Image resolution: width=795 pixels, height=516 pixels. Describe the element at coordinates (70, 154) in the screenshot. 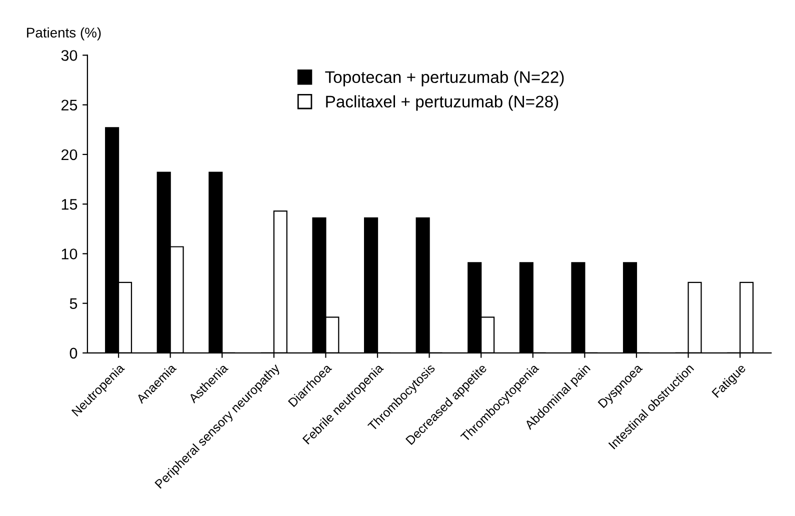

I see `y-tick-label: 20` at that location.